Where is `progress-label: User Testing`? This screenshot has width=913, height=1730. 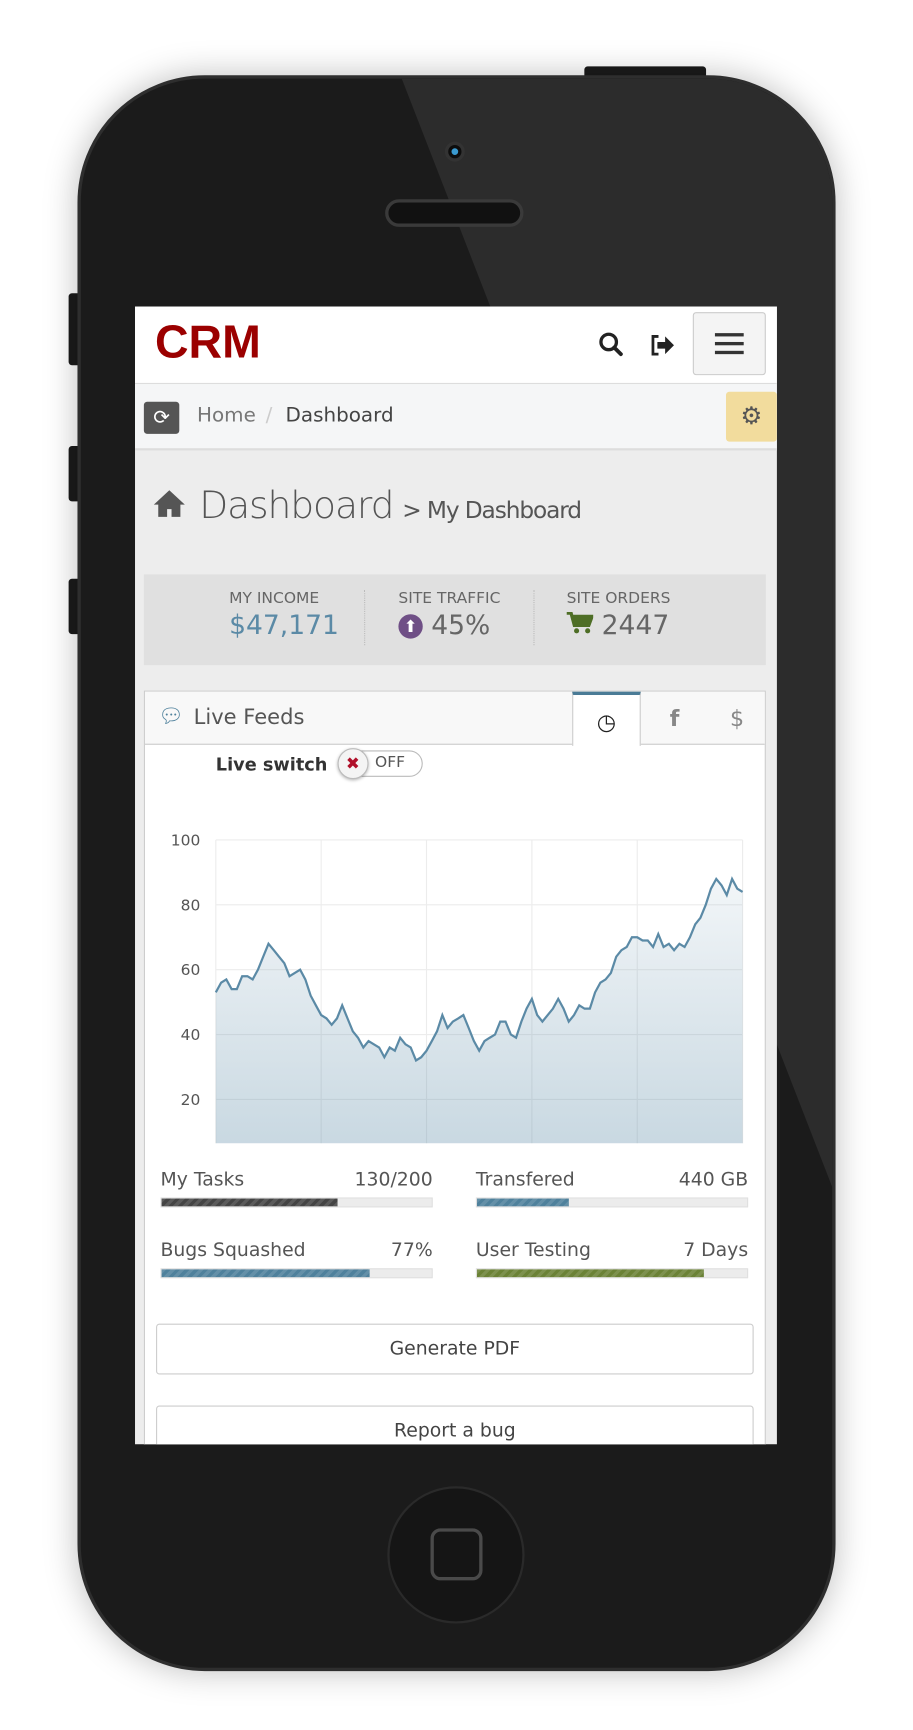 progress-label: User Testing is located at coordinates (533, 1250).